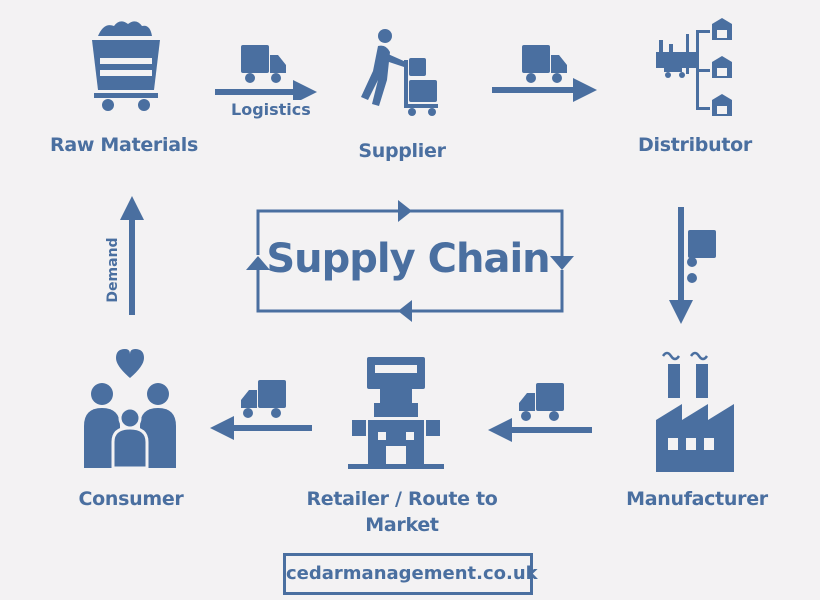 Image resolution: width=820 pixels, height=600 pixels. Describe the element at coordinates (410, 574) in the screenshot. I see `footer-website: cedarmanagement.co.uk` at that location.